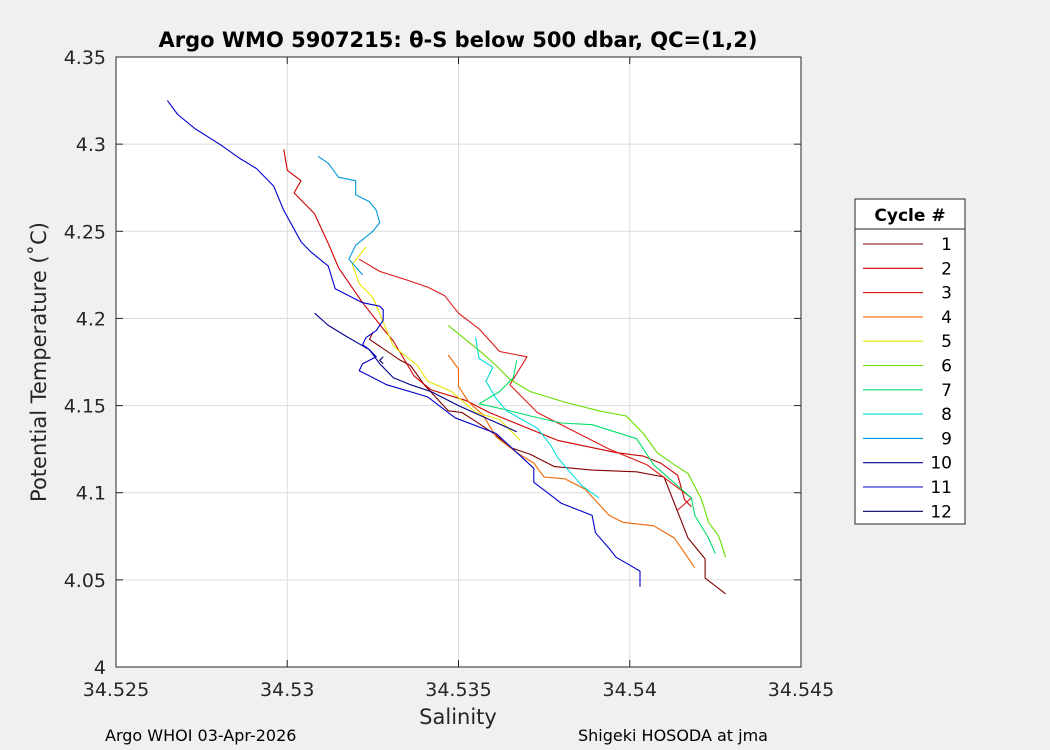  What do you see at coordinates (946, 391) in the screenshot?
I see `legend-label-cycle-7: 7` at bounding box center [946, 391].